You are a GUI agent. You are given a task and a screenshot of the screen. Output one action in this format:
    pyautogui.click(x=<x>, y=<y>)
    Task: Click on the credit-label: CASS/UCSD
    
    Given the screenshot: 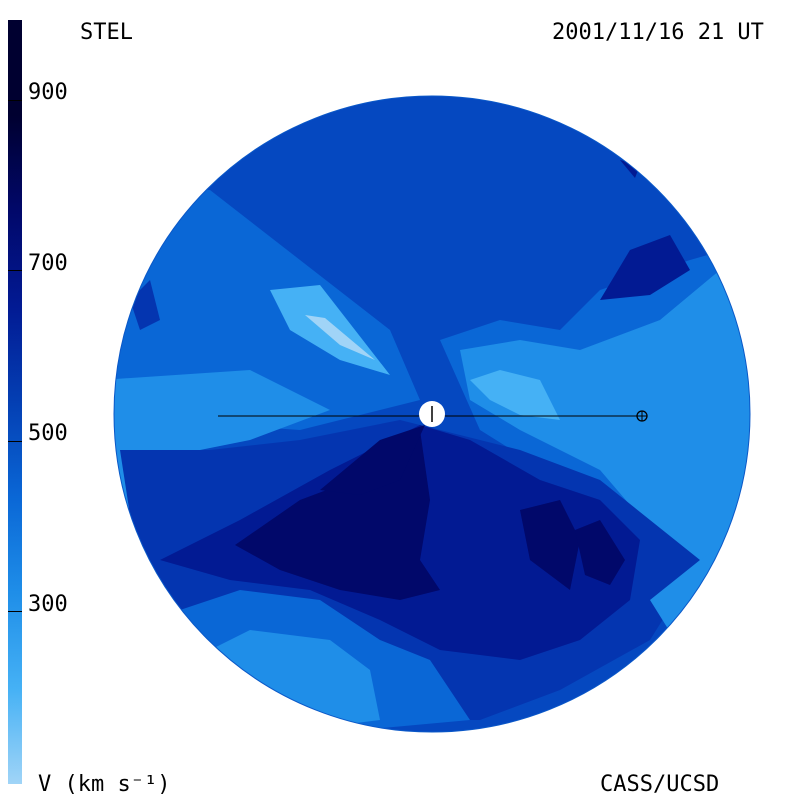 What is the action you would take?
    pyautogui.click(x=660, y=784)
    